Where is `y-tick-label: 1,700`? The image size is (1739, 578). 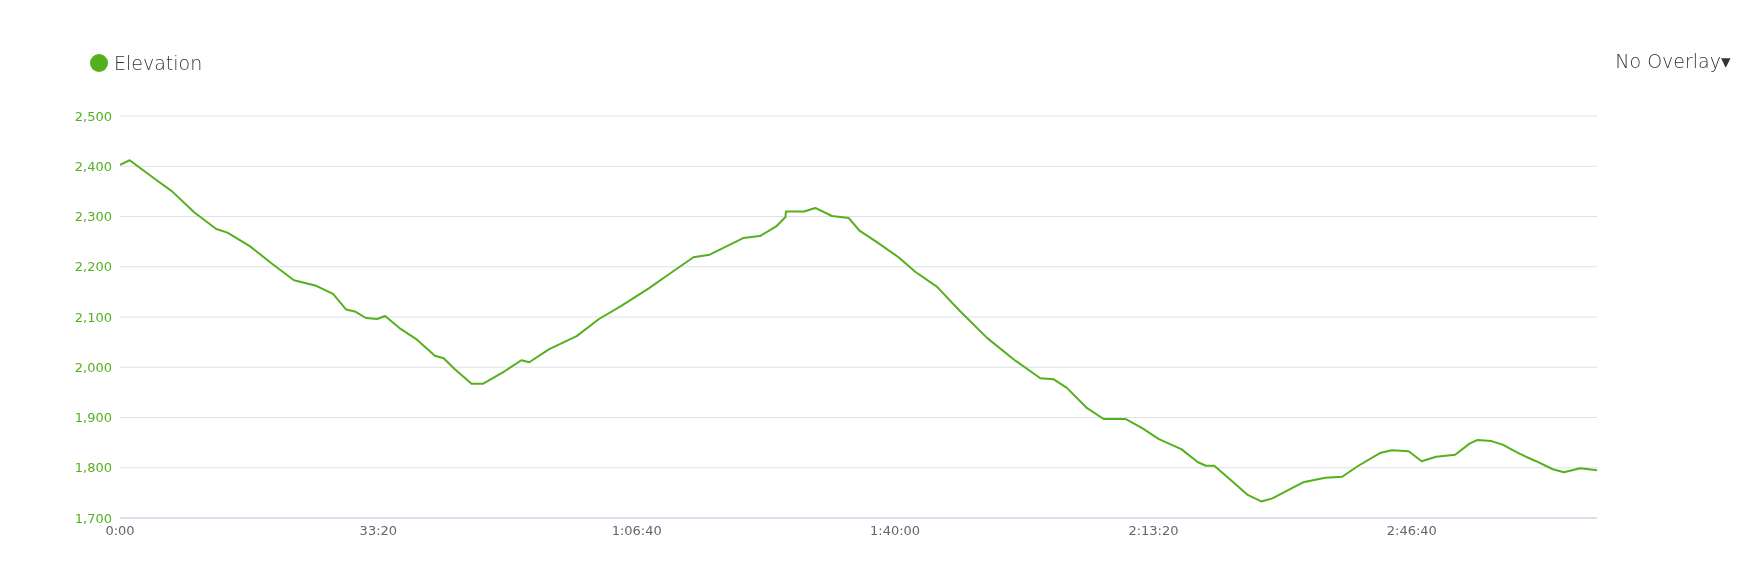 y-tick-label: 1,700 is located at coordinates (93, 518).